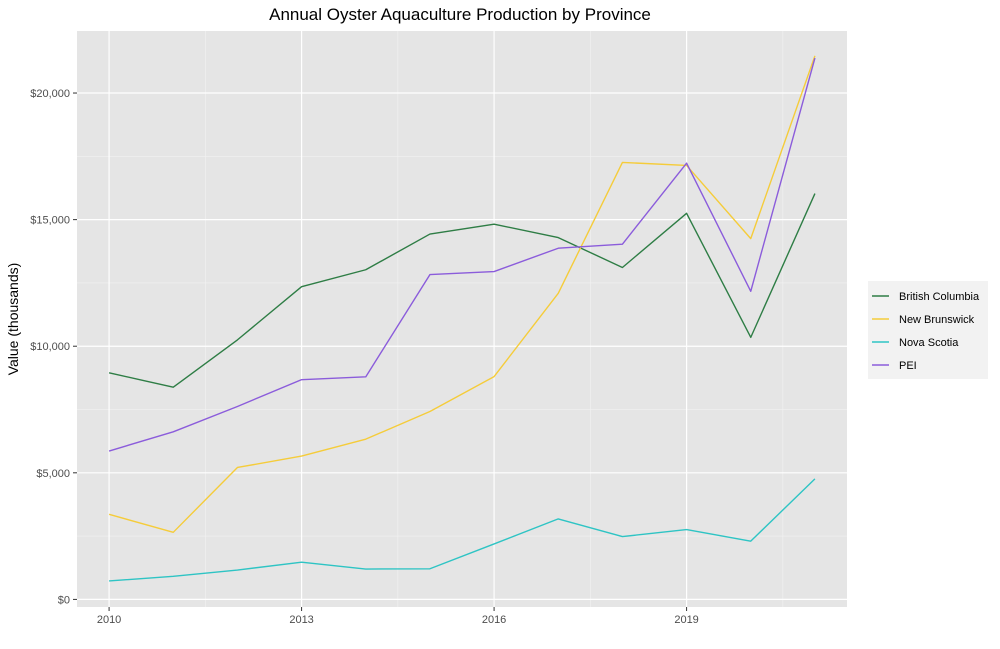 Image resolution: width=1000 pixels, height=649 pixels. What do you see at coordinates (13, 319) in the screenshot?
I see `y-axis-label: Value (thousands)` at bounding box center [13, 319].